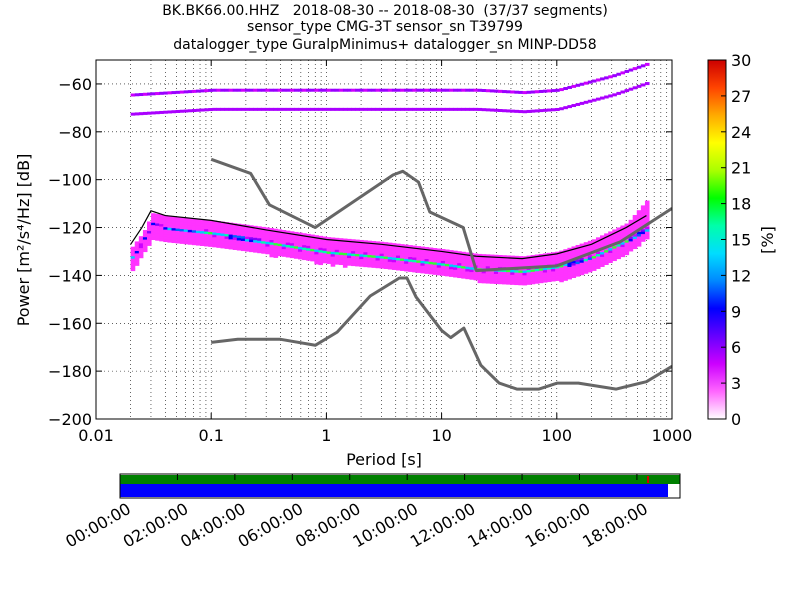 The width and height of the screenshot is (800, 600). I want to click on psd-mode-line, so click(388, 235).